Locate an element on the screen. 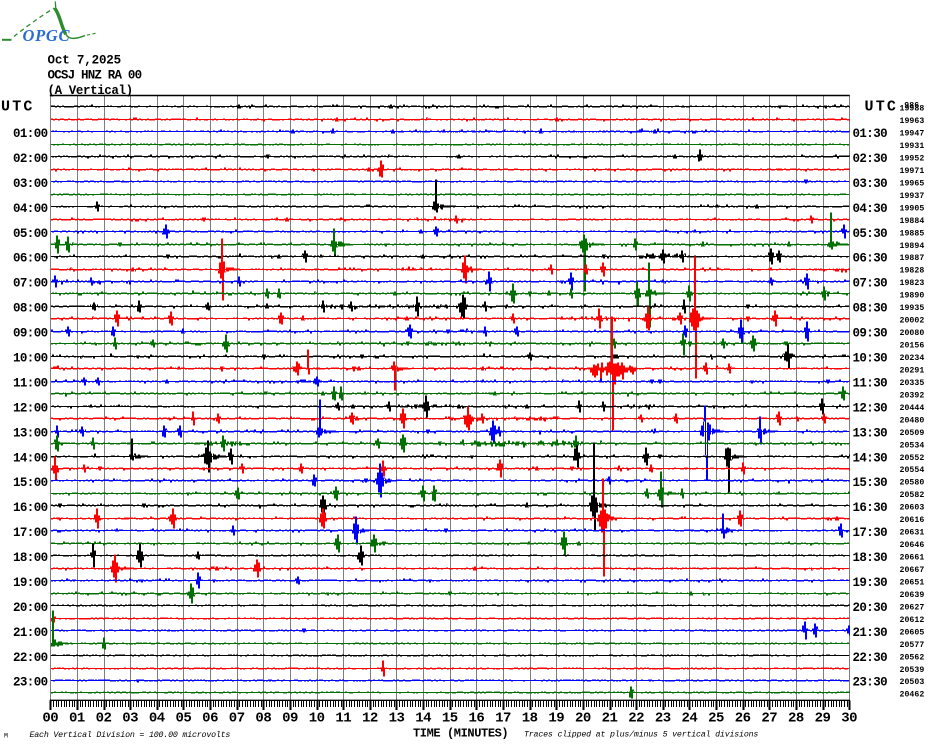 Image resolution: width=930 pixels, height=749 pixels. svg-text: 11:30 is located at coordinates (870, 383).